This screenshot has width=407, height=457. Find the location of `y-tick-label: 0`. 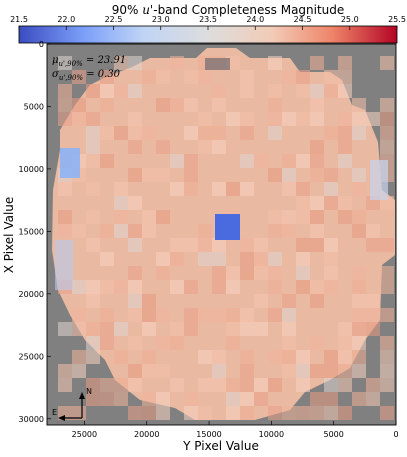

y-tick-label: 0 is located at coordinates (41, 44).